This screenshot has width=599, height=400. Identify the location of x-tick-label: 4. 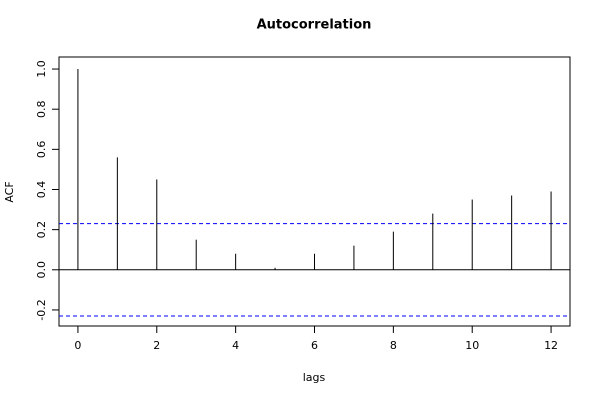
(235, 345).